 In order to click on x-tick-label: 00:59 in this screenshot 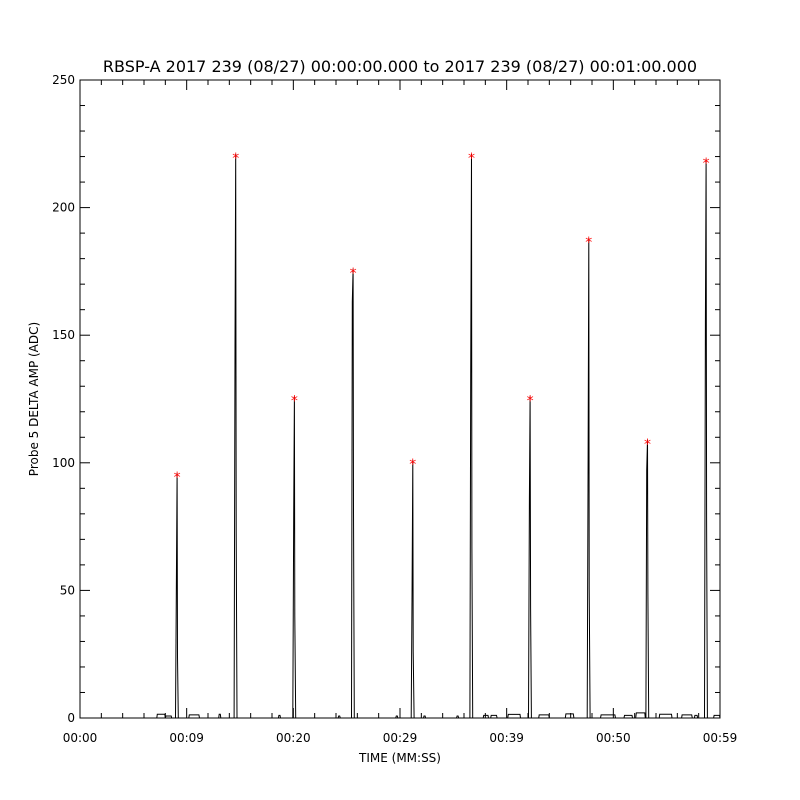, I will do `click(720, 738)`.